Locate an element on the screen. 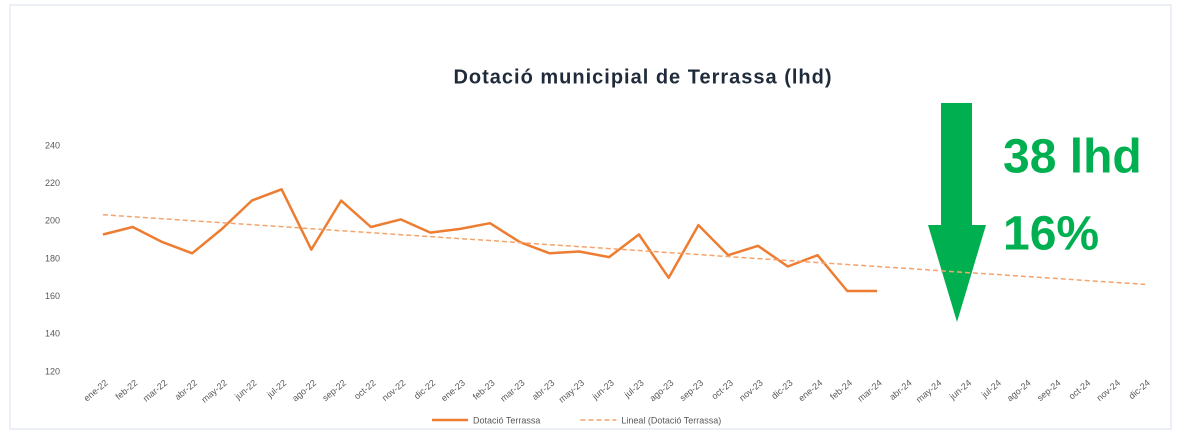 The width and height of the screenshot is (1181, 430). y-tick-label: 240 is located at coordinates (52, 145).